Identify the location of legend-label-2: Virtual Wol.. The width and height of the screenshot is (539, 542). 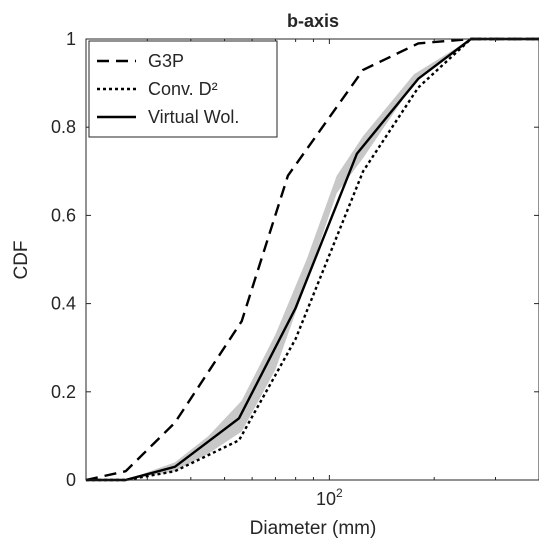
(193, 117).